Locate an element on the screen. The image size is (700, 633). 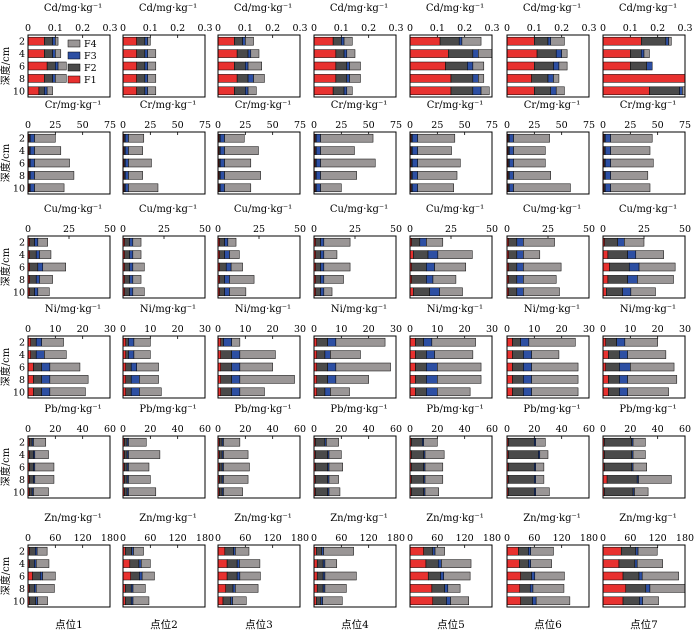
panel-cu-site-2: Cu/mg·kg⁻¹ 0 25 50 is located at coordinates (165, 251).